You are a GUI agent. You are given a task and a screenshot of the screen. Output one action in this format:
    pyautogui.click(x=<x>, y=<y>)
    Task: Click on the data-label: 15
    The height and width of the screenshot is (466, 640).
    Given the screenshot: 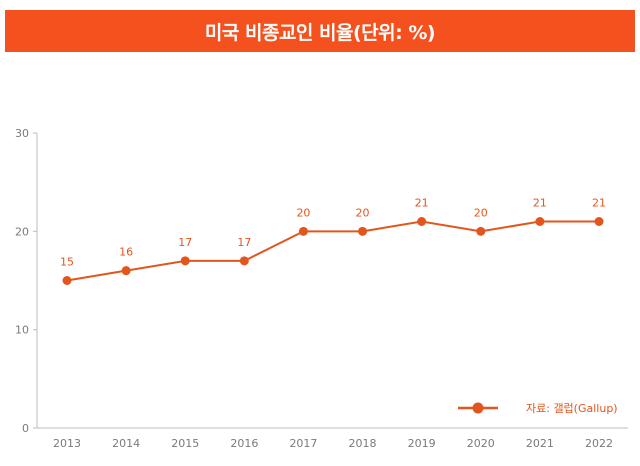 What is the action you would take?
    pyautogui.click(x=67, y=262)
    